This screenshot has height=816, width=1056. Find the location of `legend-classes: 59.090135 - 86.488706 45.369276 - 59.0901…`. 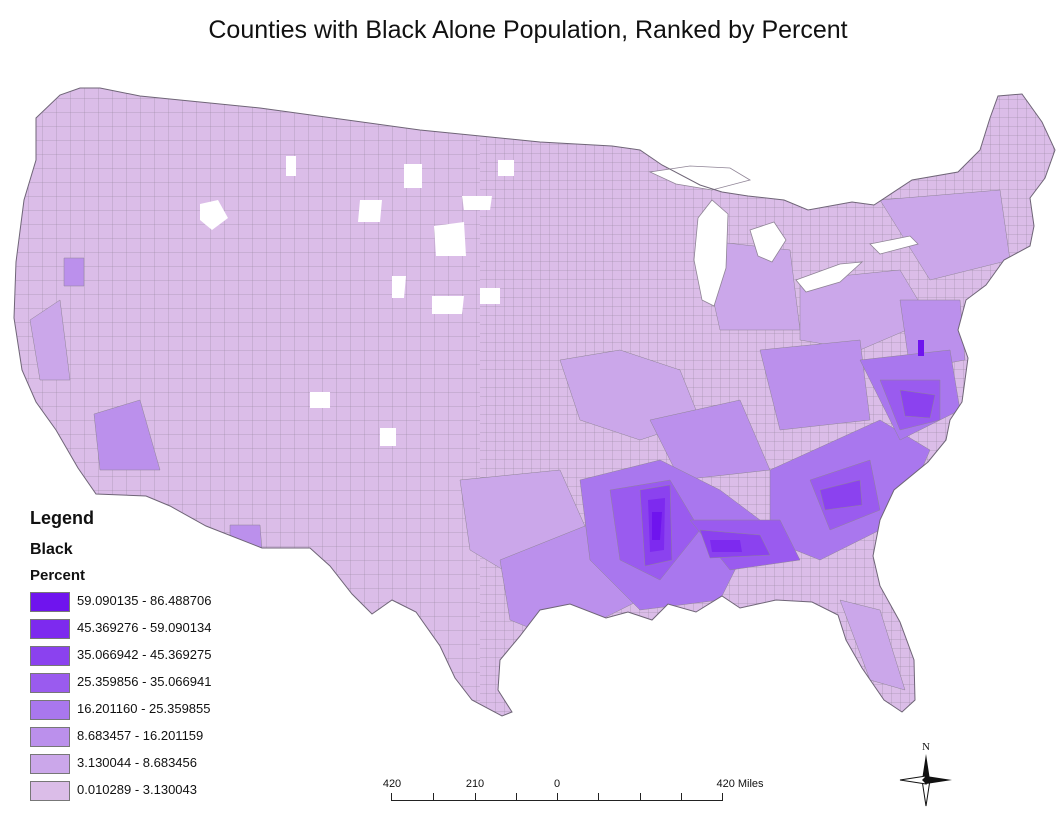

legend-classes: 59.090135 - 86.488706 45.369276 - 59.0901… is located at coordinates (120, 697).